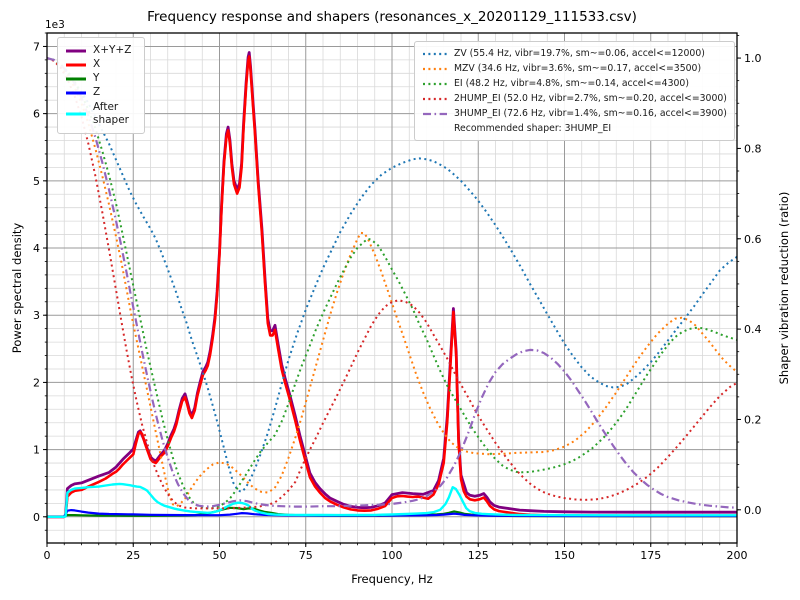 Image resolution: width=800 pixels, height=600 pixels. I want to click on legend-item: X, so click(101, 64).